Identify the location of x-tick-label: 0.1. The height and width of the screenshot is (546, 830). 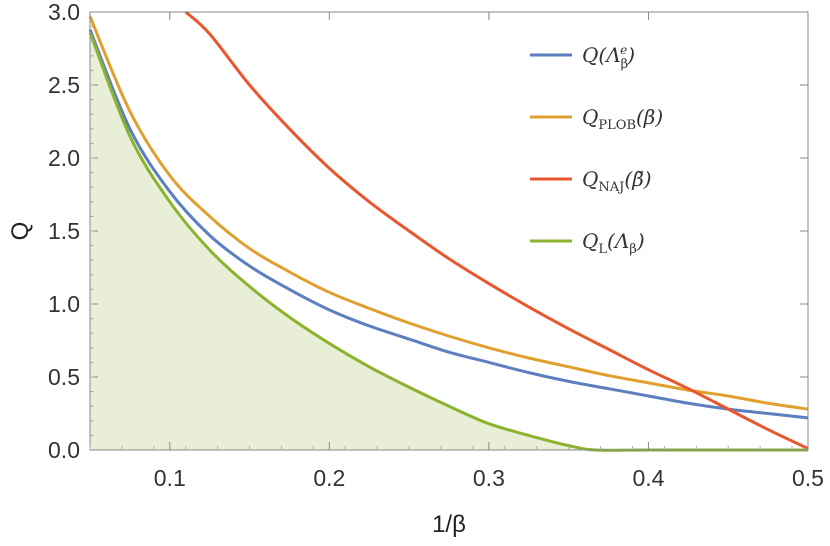
(170, 478).